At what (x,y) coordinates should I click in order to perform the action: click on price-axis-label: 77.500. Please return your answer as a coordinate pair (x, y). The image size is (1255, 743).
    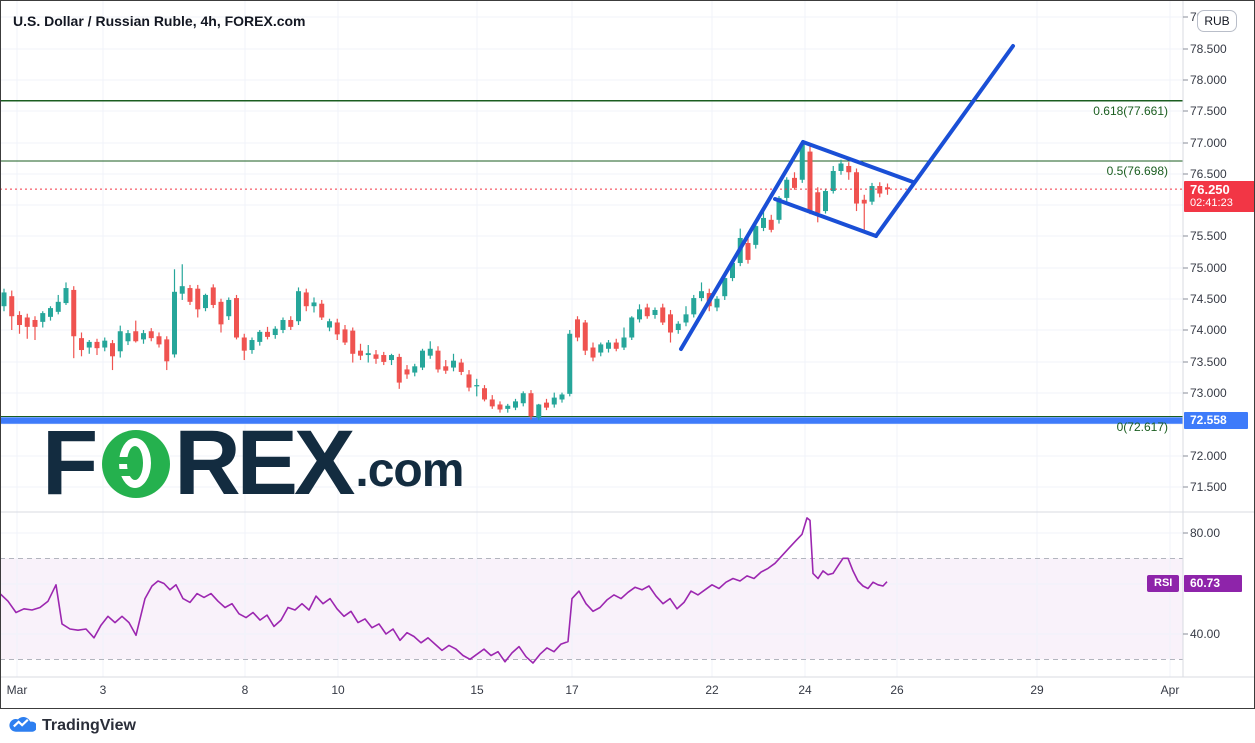
    Looking at the image, I should click on (1208, 111).